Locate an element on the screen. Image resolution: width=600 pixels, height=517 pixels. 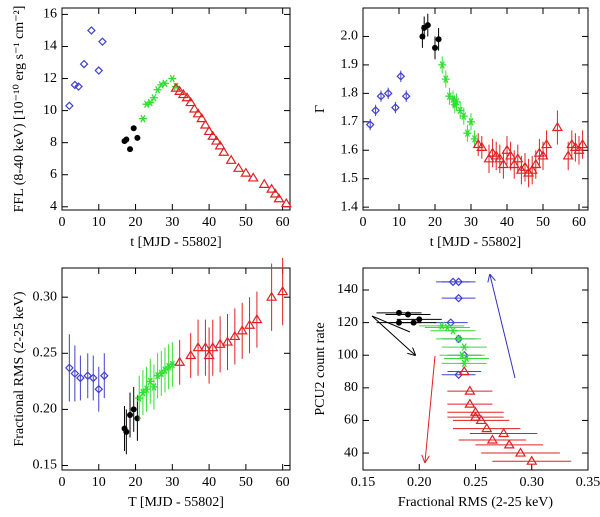
x-tick-label: 0.25 is located at coordinates (475, 482).